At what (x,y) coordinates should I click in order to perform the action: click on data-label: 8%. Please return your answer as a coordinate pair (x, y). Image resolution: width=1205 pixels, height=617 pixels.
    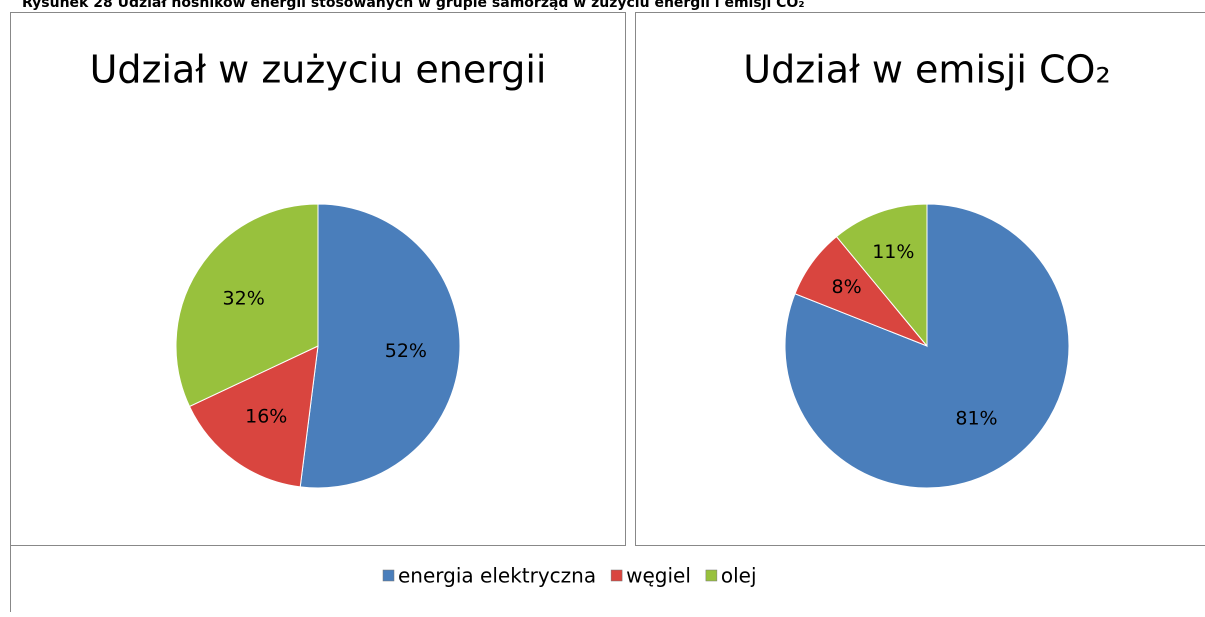
    Looking at the image, I should click on (847, 287).